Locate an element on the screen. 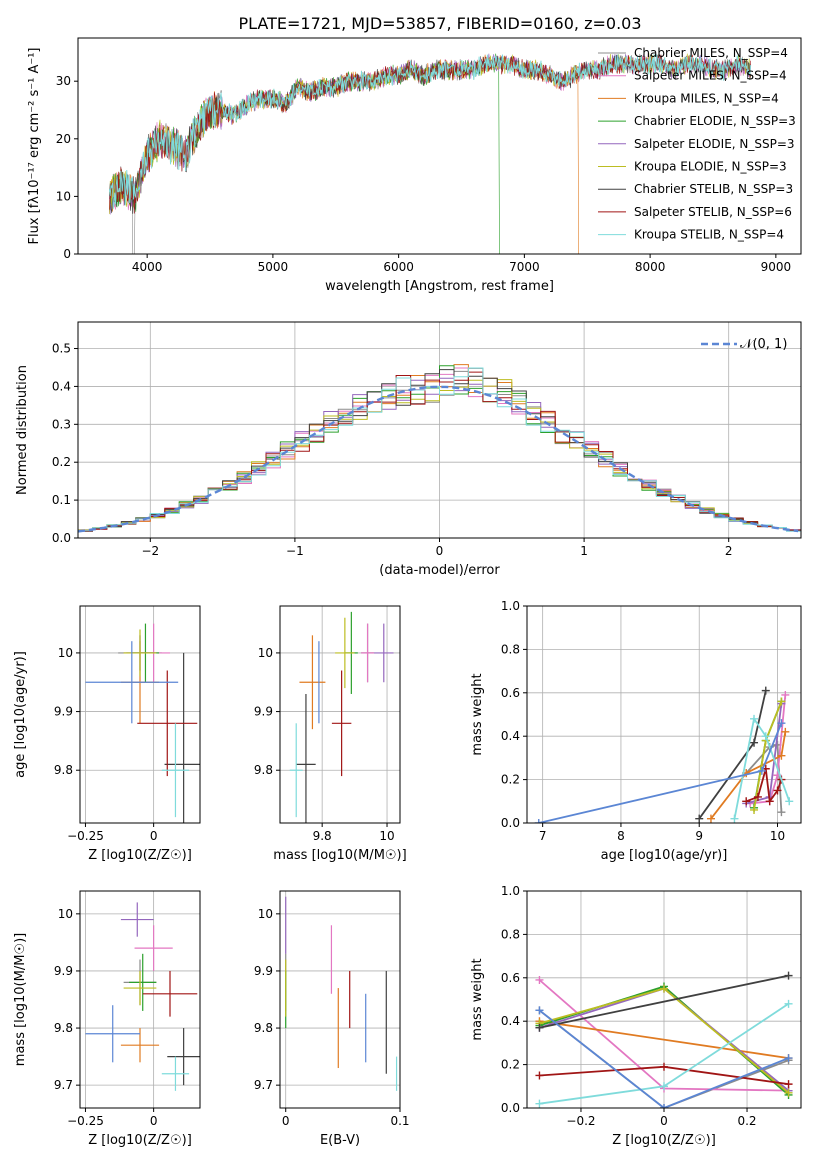  y-tick-label: 0.5 is located at coordinates (61, 349).